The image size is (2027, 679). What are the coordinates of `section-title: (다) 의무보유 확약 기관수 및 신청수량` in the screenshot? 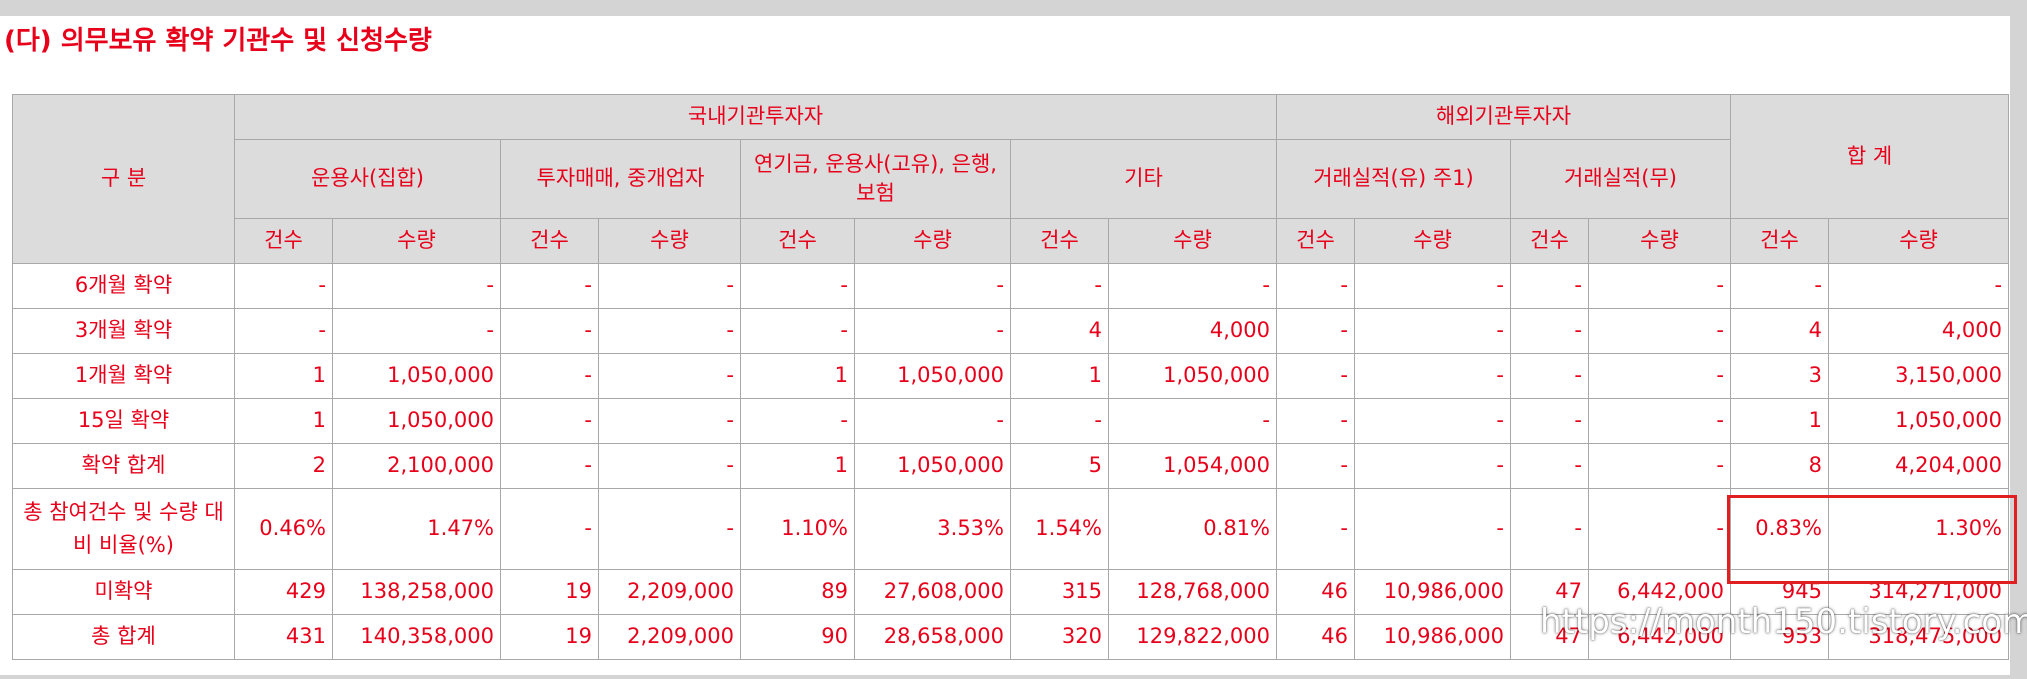 It's located at (218, 41).